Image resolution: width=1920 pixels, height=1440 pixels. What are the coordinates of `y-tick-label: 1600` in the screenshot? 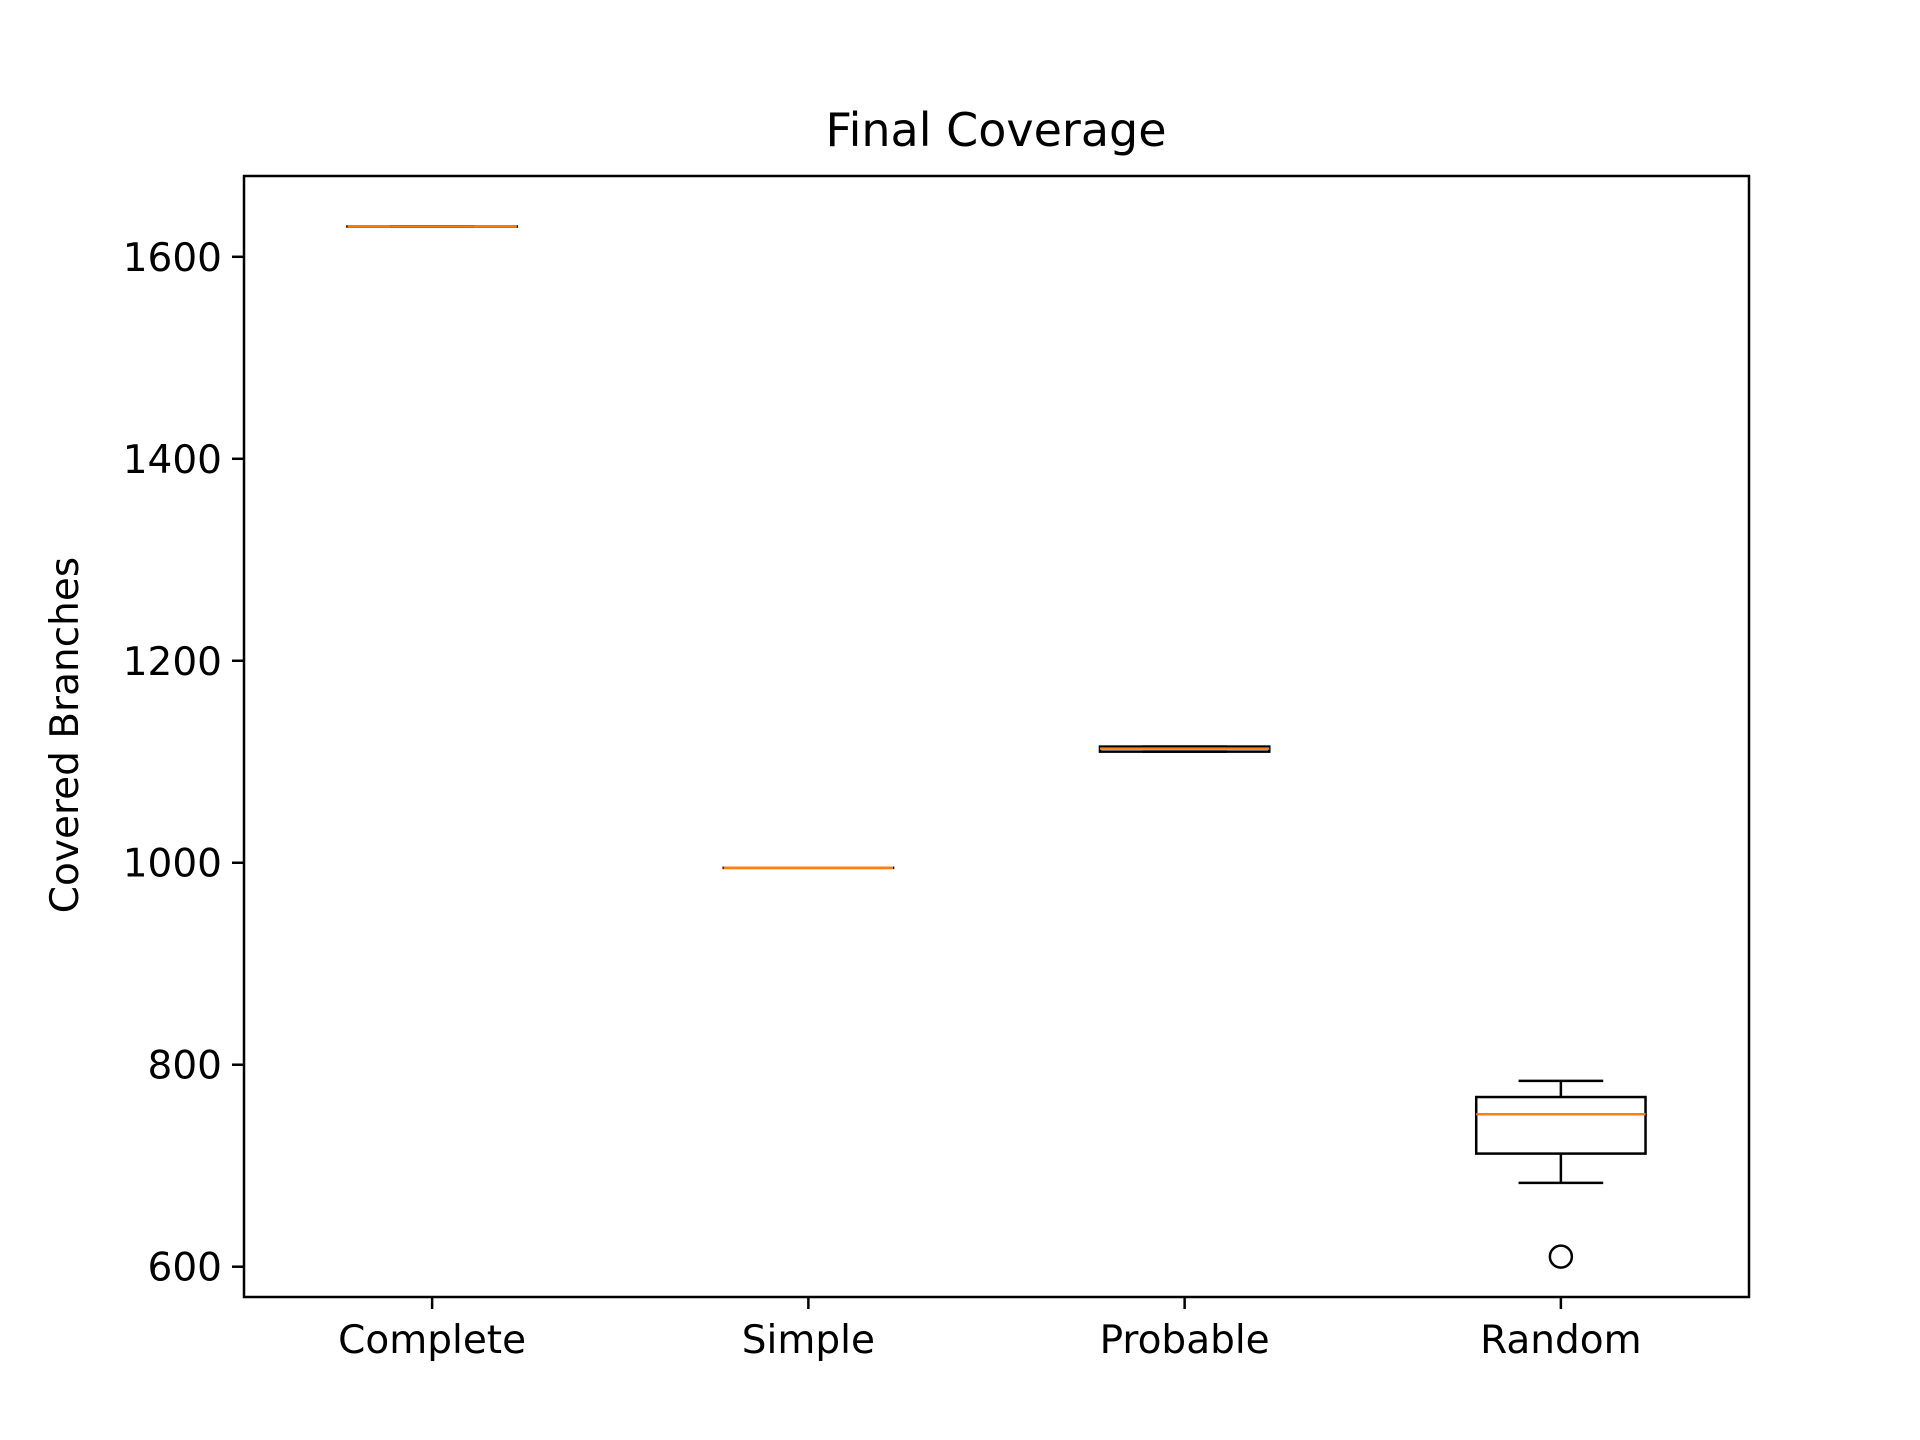 It's located at (172, 258).